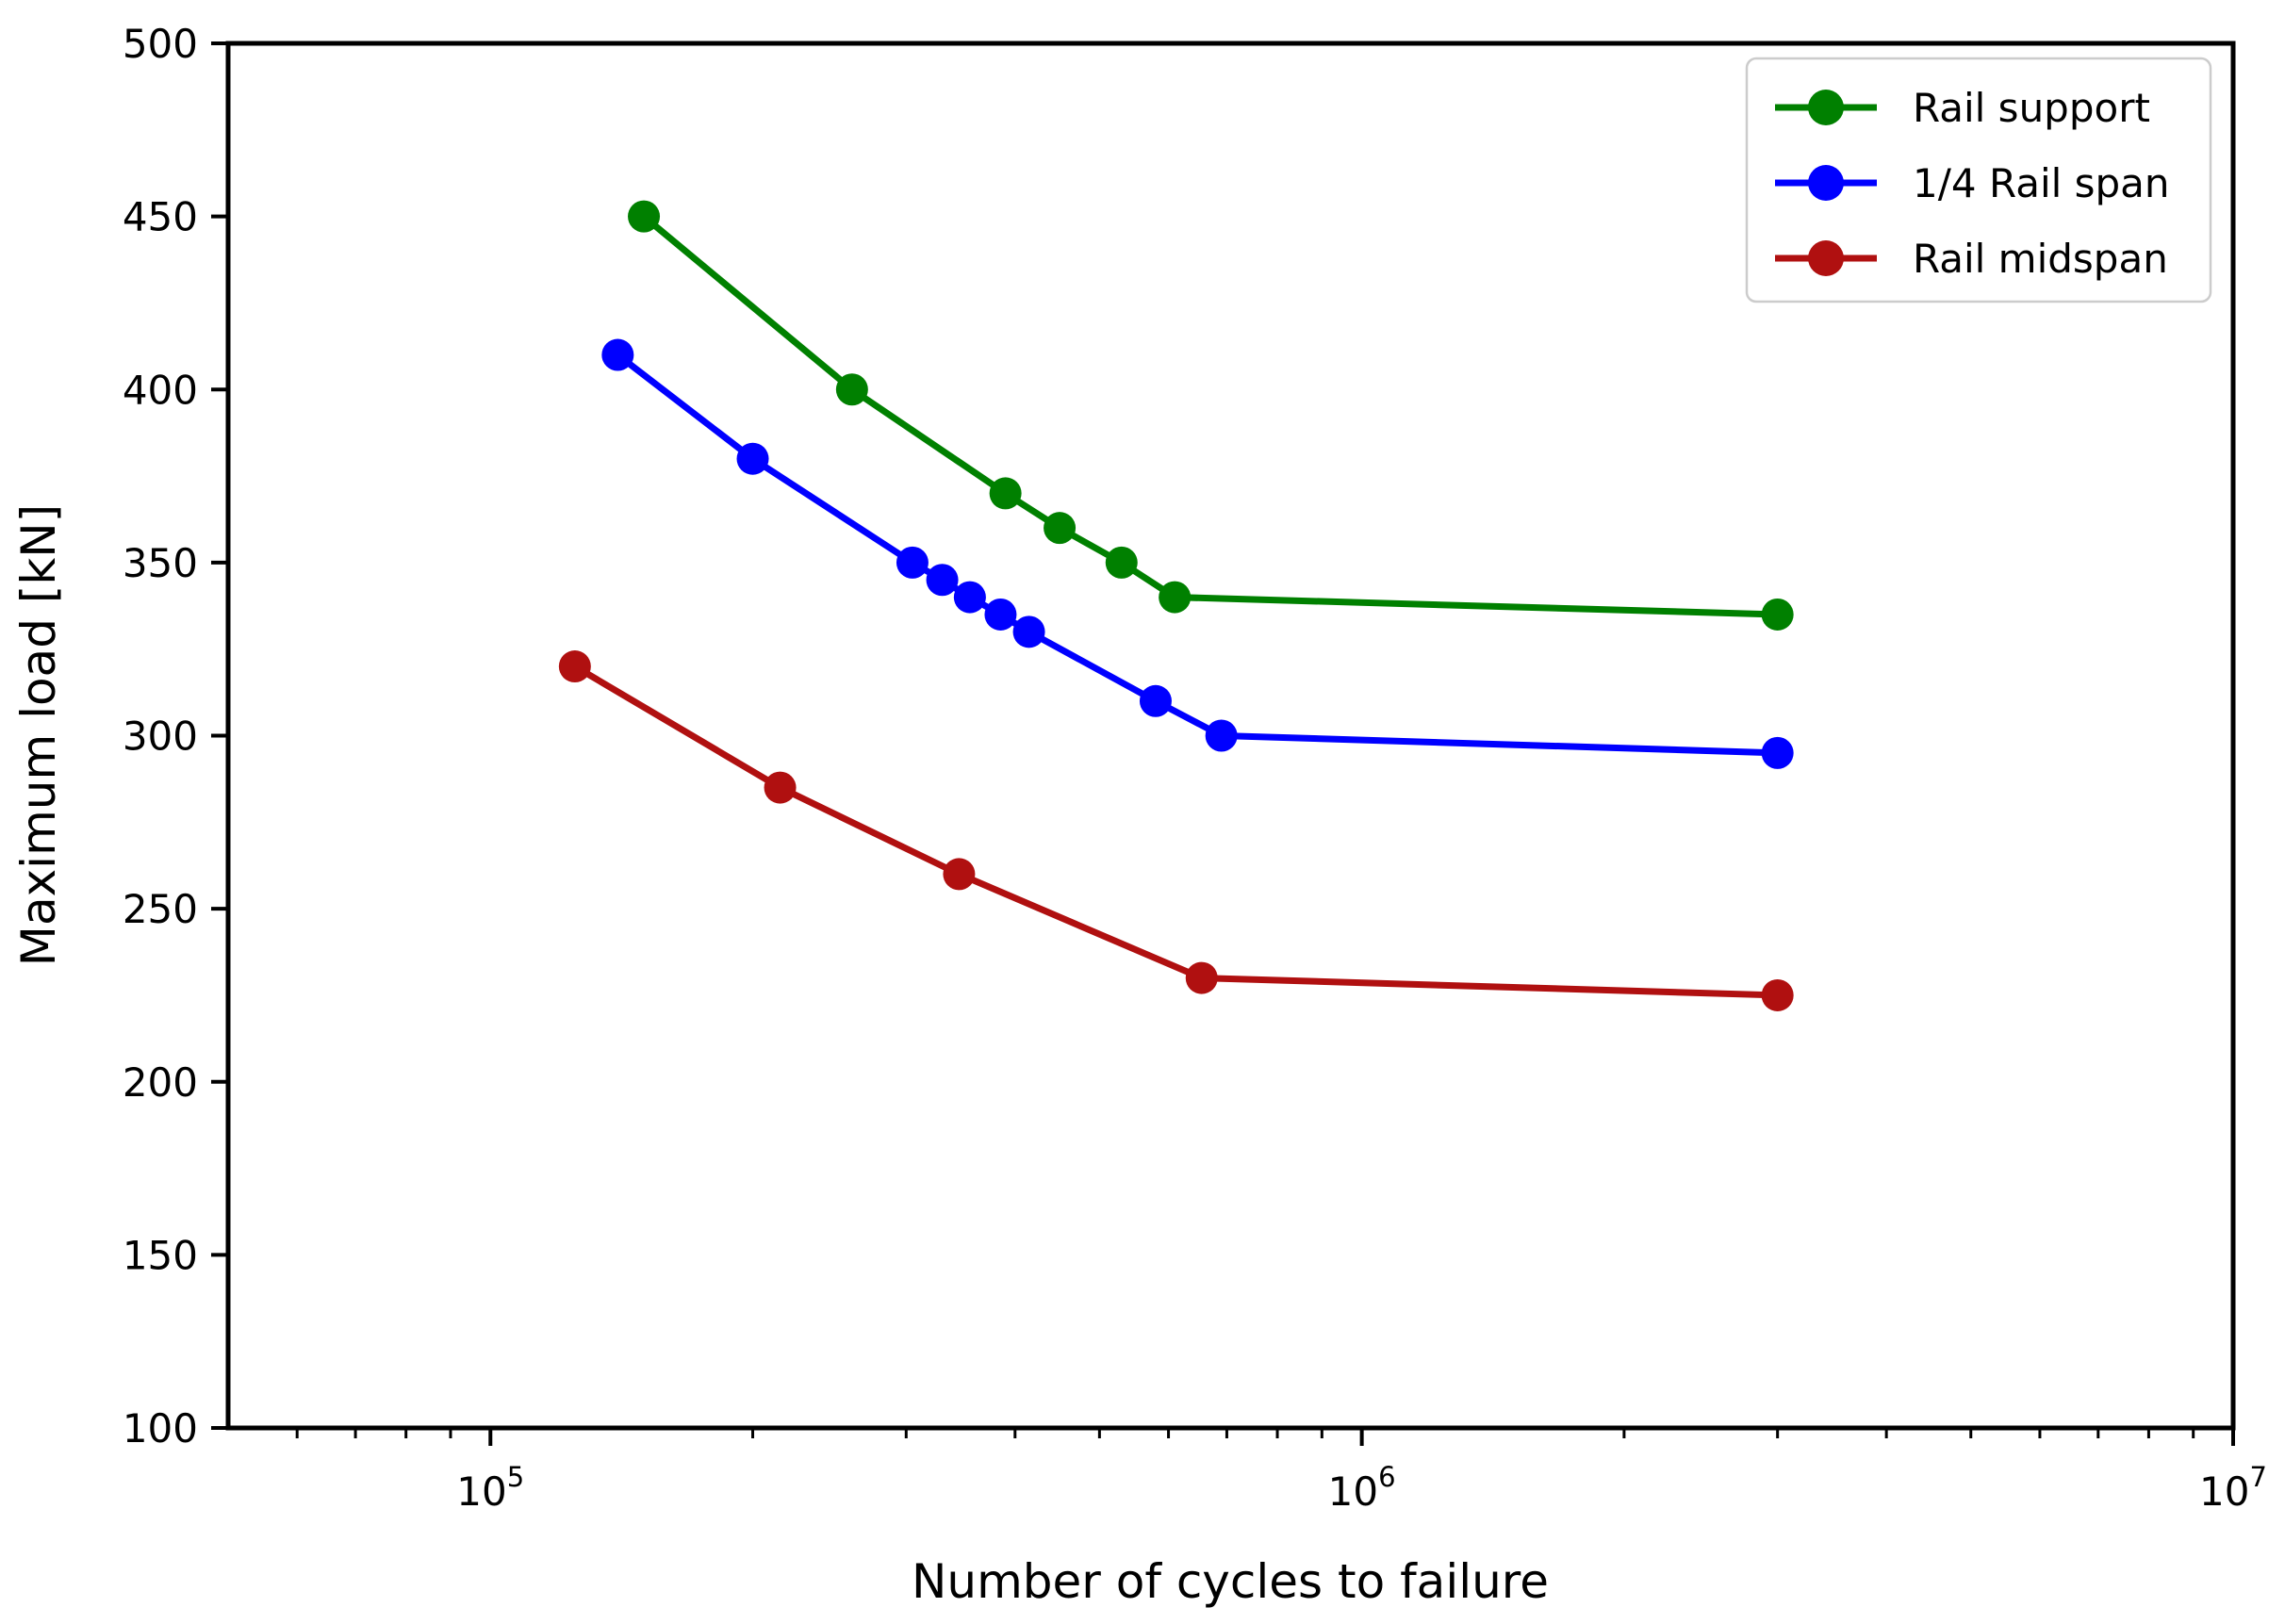 This screenshot has width=2285, height=1624. I want to click on legend-label: 1/4 Rail span, so click(2041, 183).